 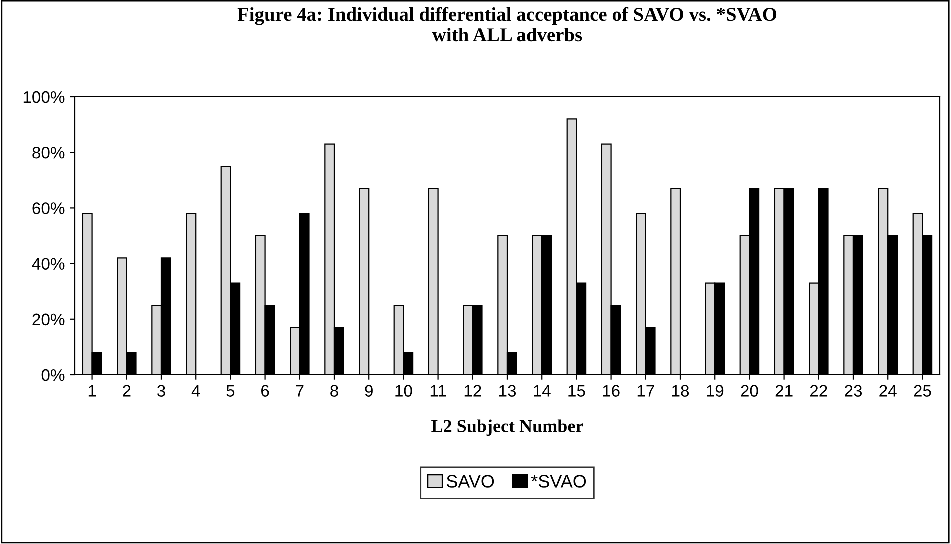 What do you see at coordinates (473, 391) in the screenshot?
I see `x-tick-label: 12` at bounding box center [473, 391].